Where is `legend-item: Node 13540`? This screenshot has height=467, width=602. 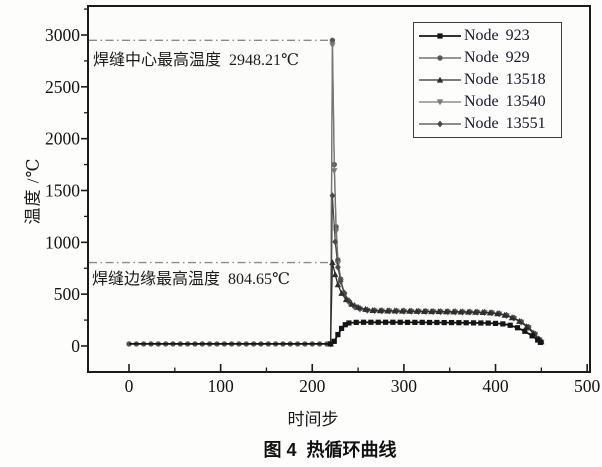
legend-item: Node 13540 is located at coordinates (487, 102).